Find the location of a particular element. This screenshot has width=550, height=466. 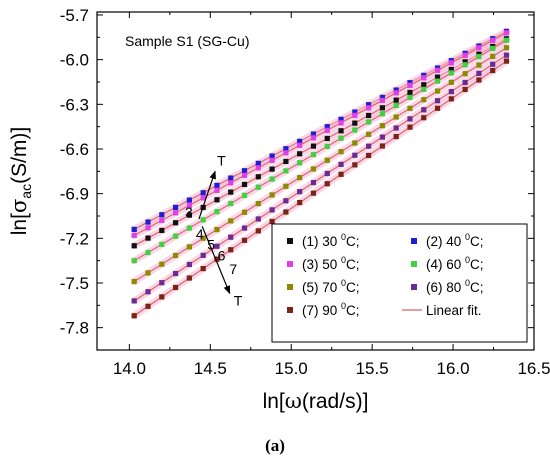

y-axis-label-symbol: σ is located at coordinates (19, 206).